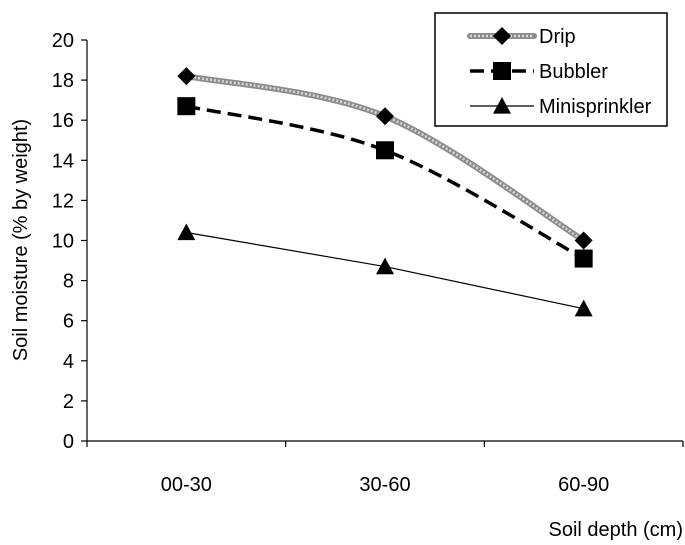  I want to click on x-tick-labels: 00-30 30-60 60-90, so click(385, 485).